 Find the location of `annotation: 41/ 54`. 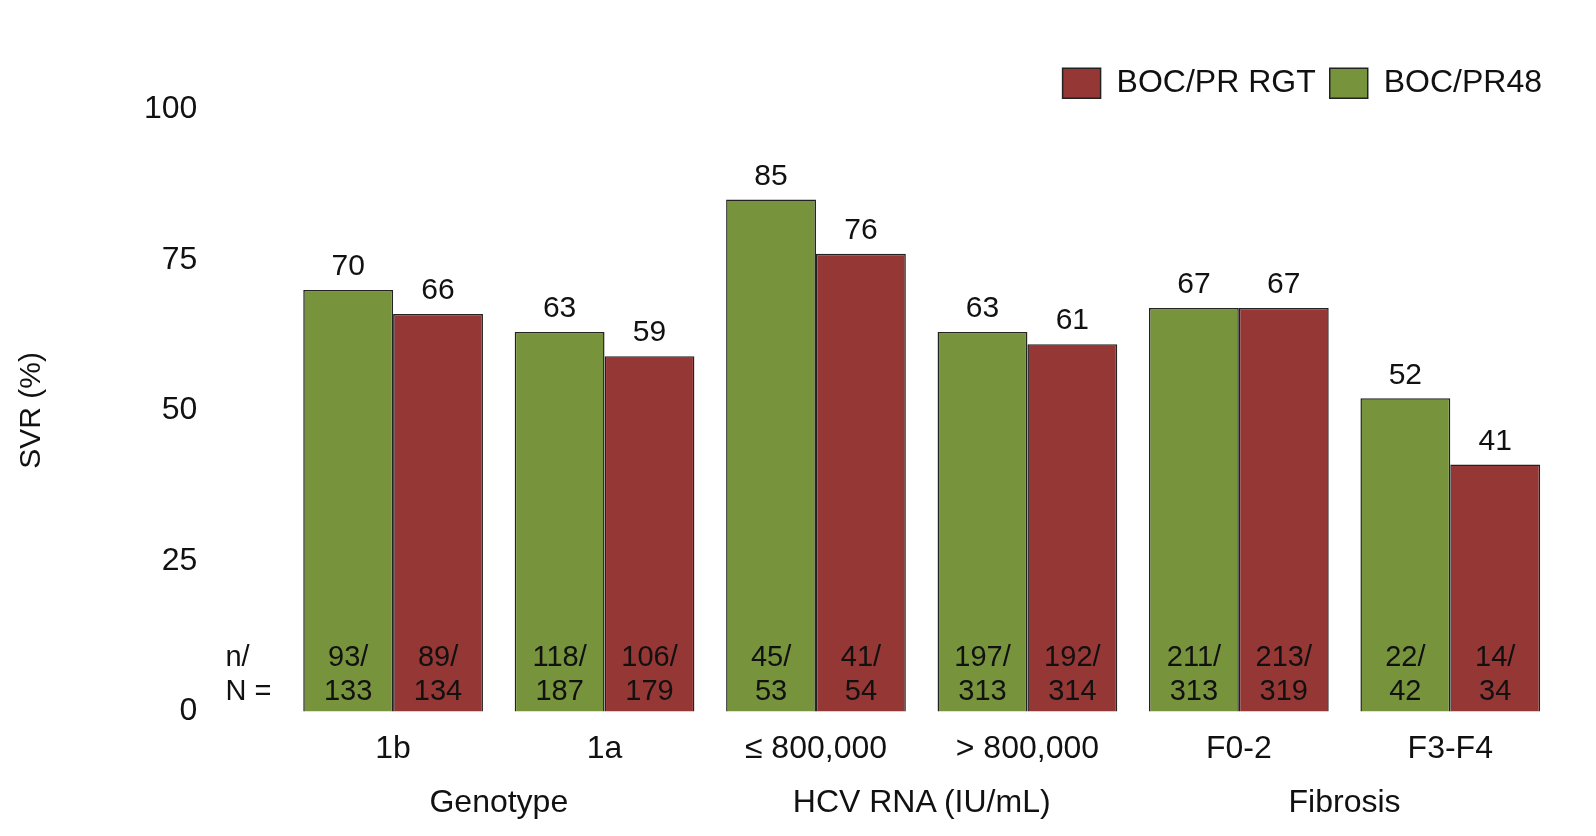

annotation: 41/ 54 is located at coordinates (861, 672).